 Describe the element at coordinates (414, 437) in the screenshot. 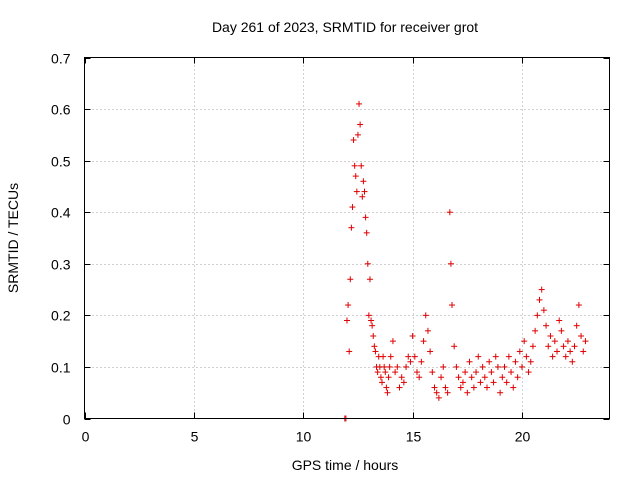

I see `x-tick-label: 15` at that location.